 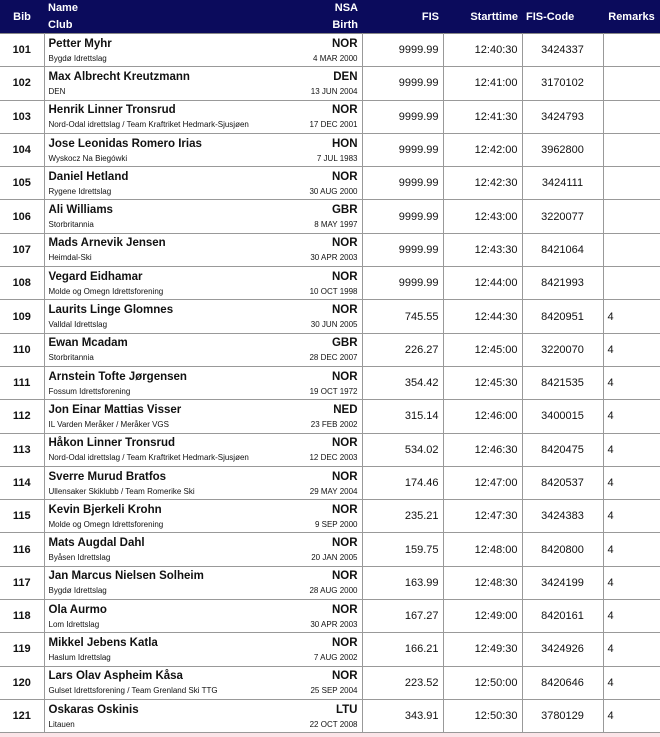 What do you see at coordinates (562, 649) in the screenshot?
I see `fis-code: 3424926` at bounding box center [562, 649].